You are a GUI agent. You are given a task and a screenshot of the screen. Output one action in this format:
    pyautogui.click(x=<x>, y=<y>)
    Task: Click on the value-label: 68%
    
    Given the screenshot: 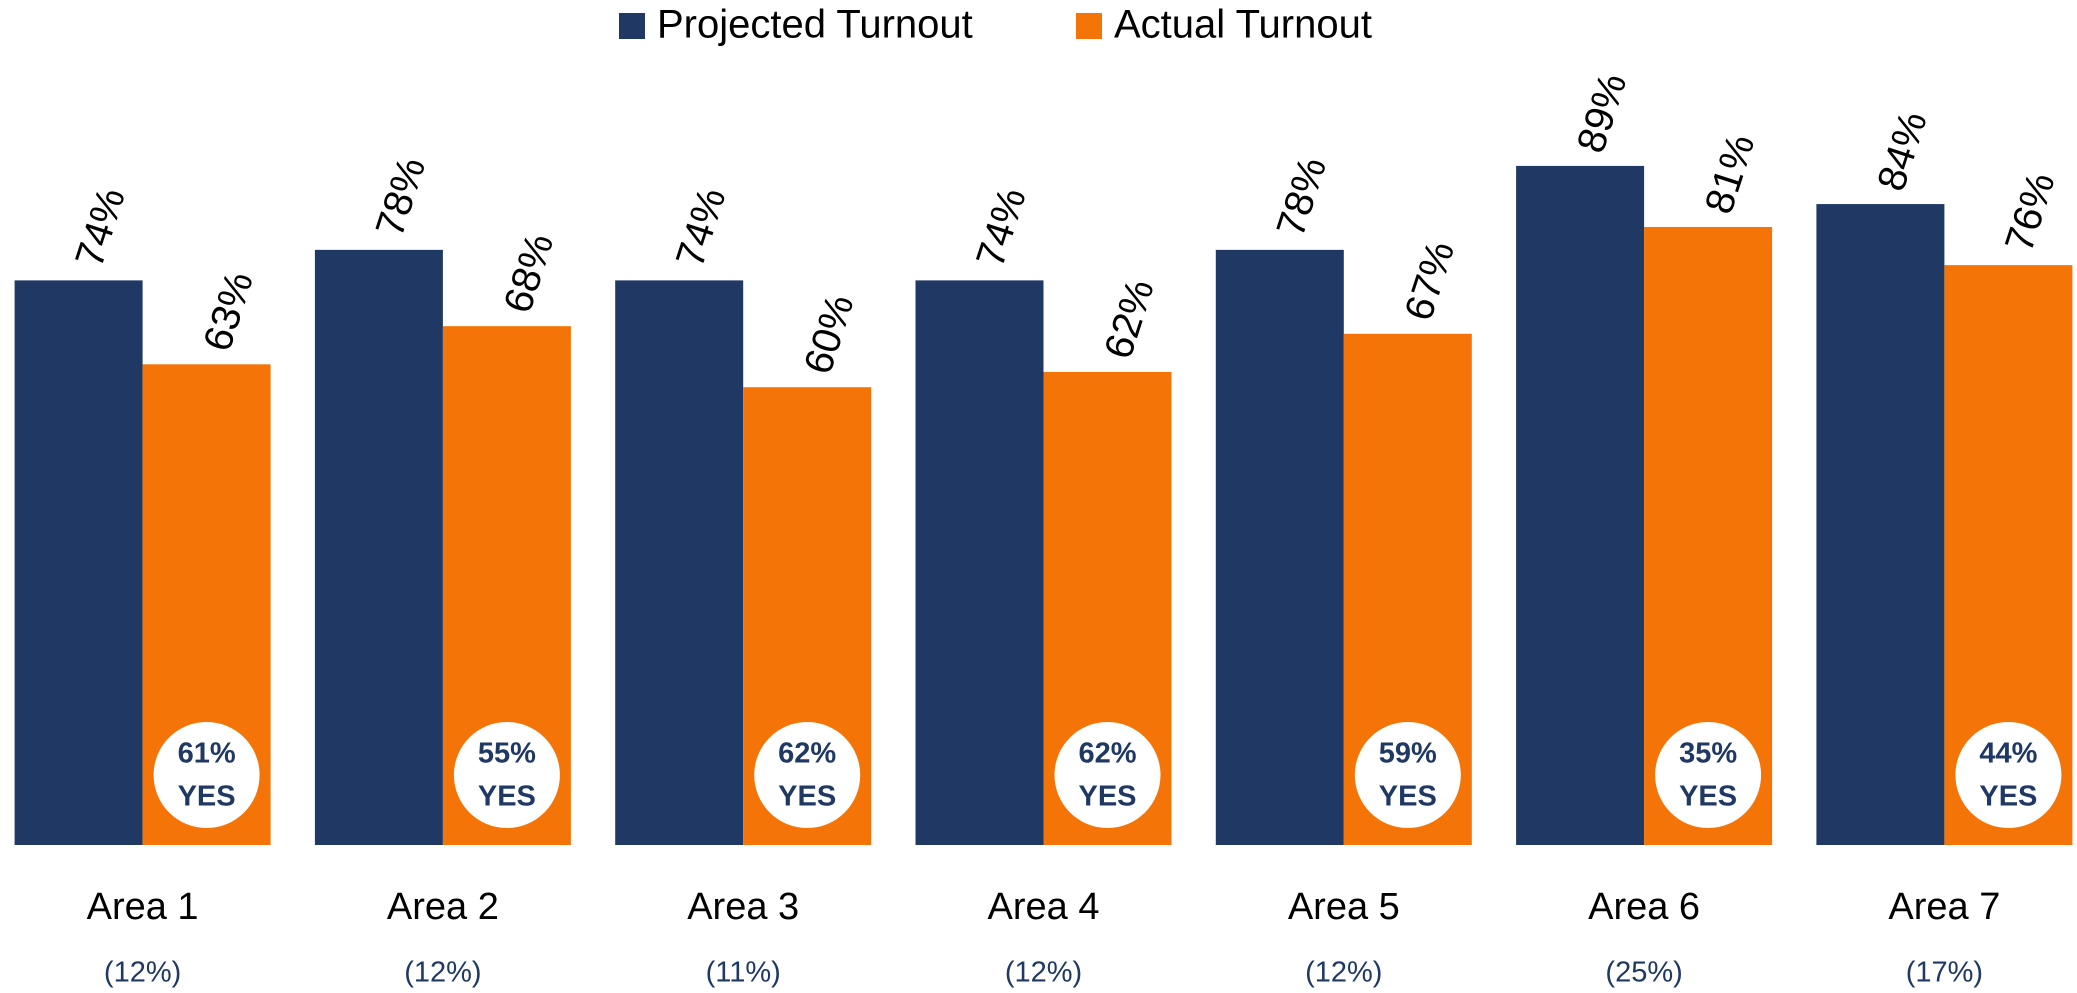 What is the action you would take?
    pyautogui.click(x=529, y=273)
    